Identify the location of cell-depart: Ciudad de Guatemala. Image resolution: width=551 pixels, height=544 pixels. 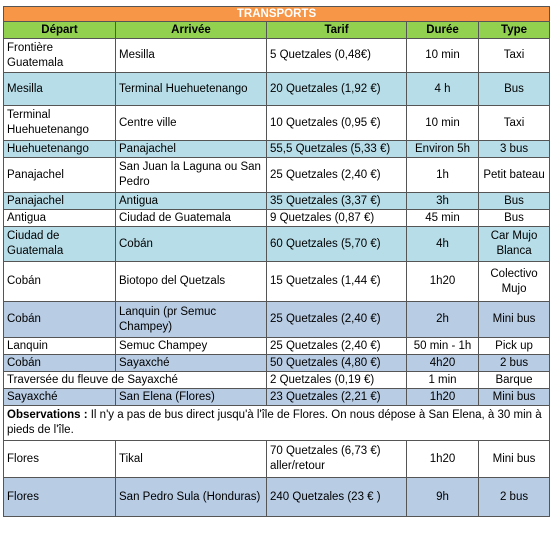
(59, 244).